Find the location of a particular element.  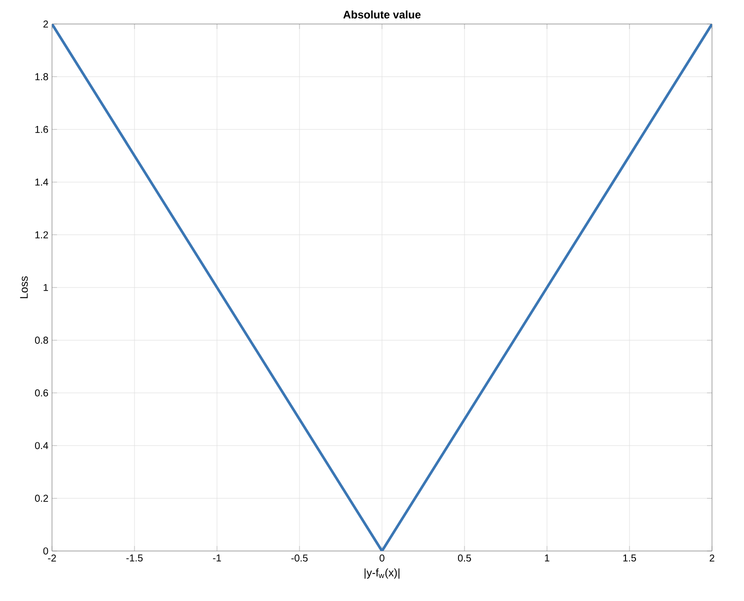

y-tick-label: 1 is located at coordinates (46, 287).